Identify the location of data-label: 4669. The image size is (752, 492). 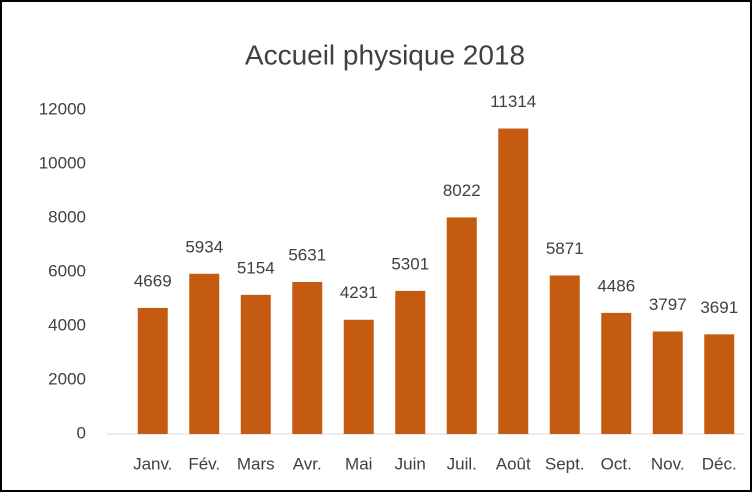
(153, 280).